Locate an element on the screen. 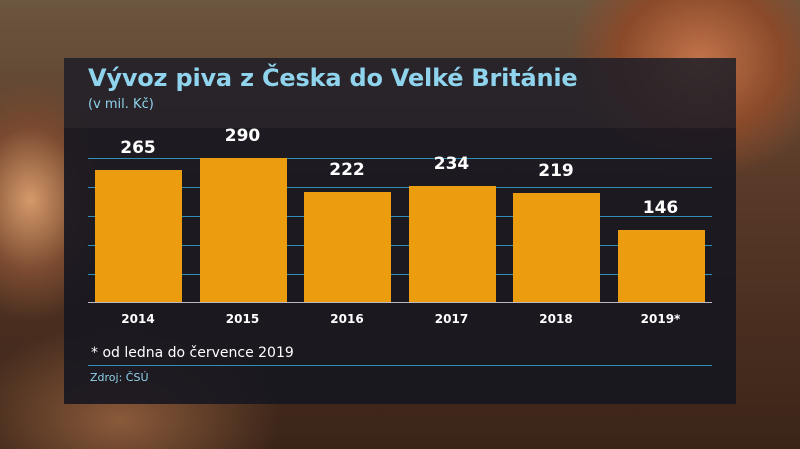 This screenshot has height=449, width=800. chart-subtitle: (v mil. Kč) is located at coordinates (121, 104).